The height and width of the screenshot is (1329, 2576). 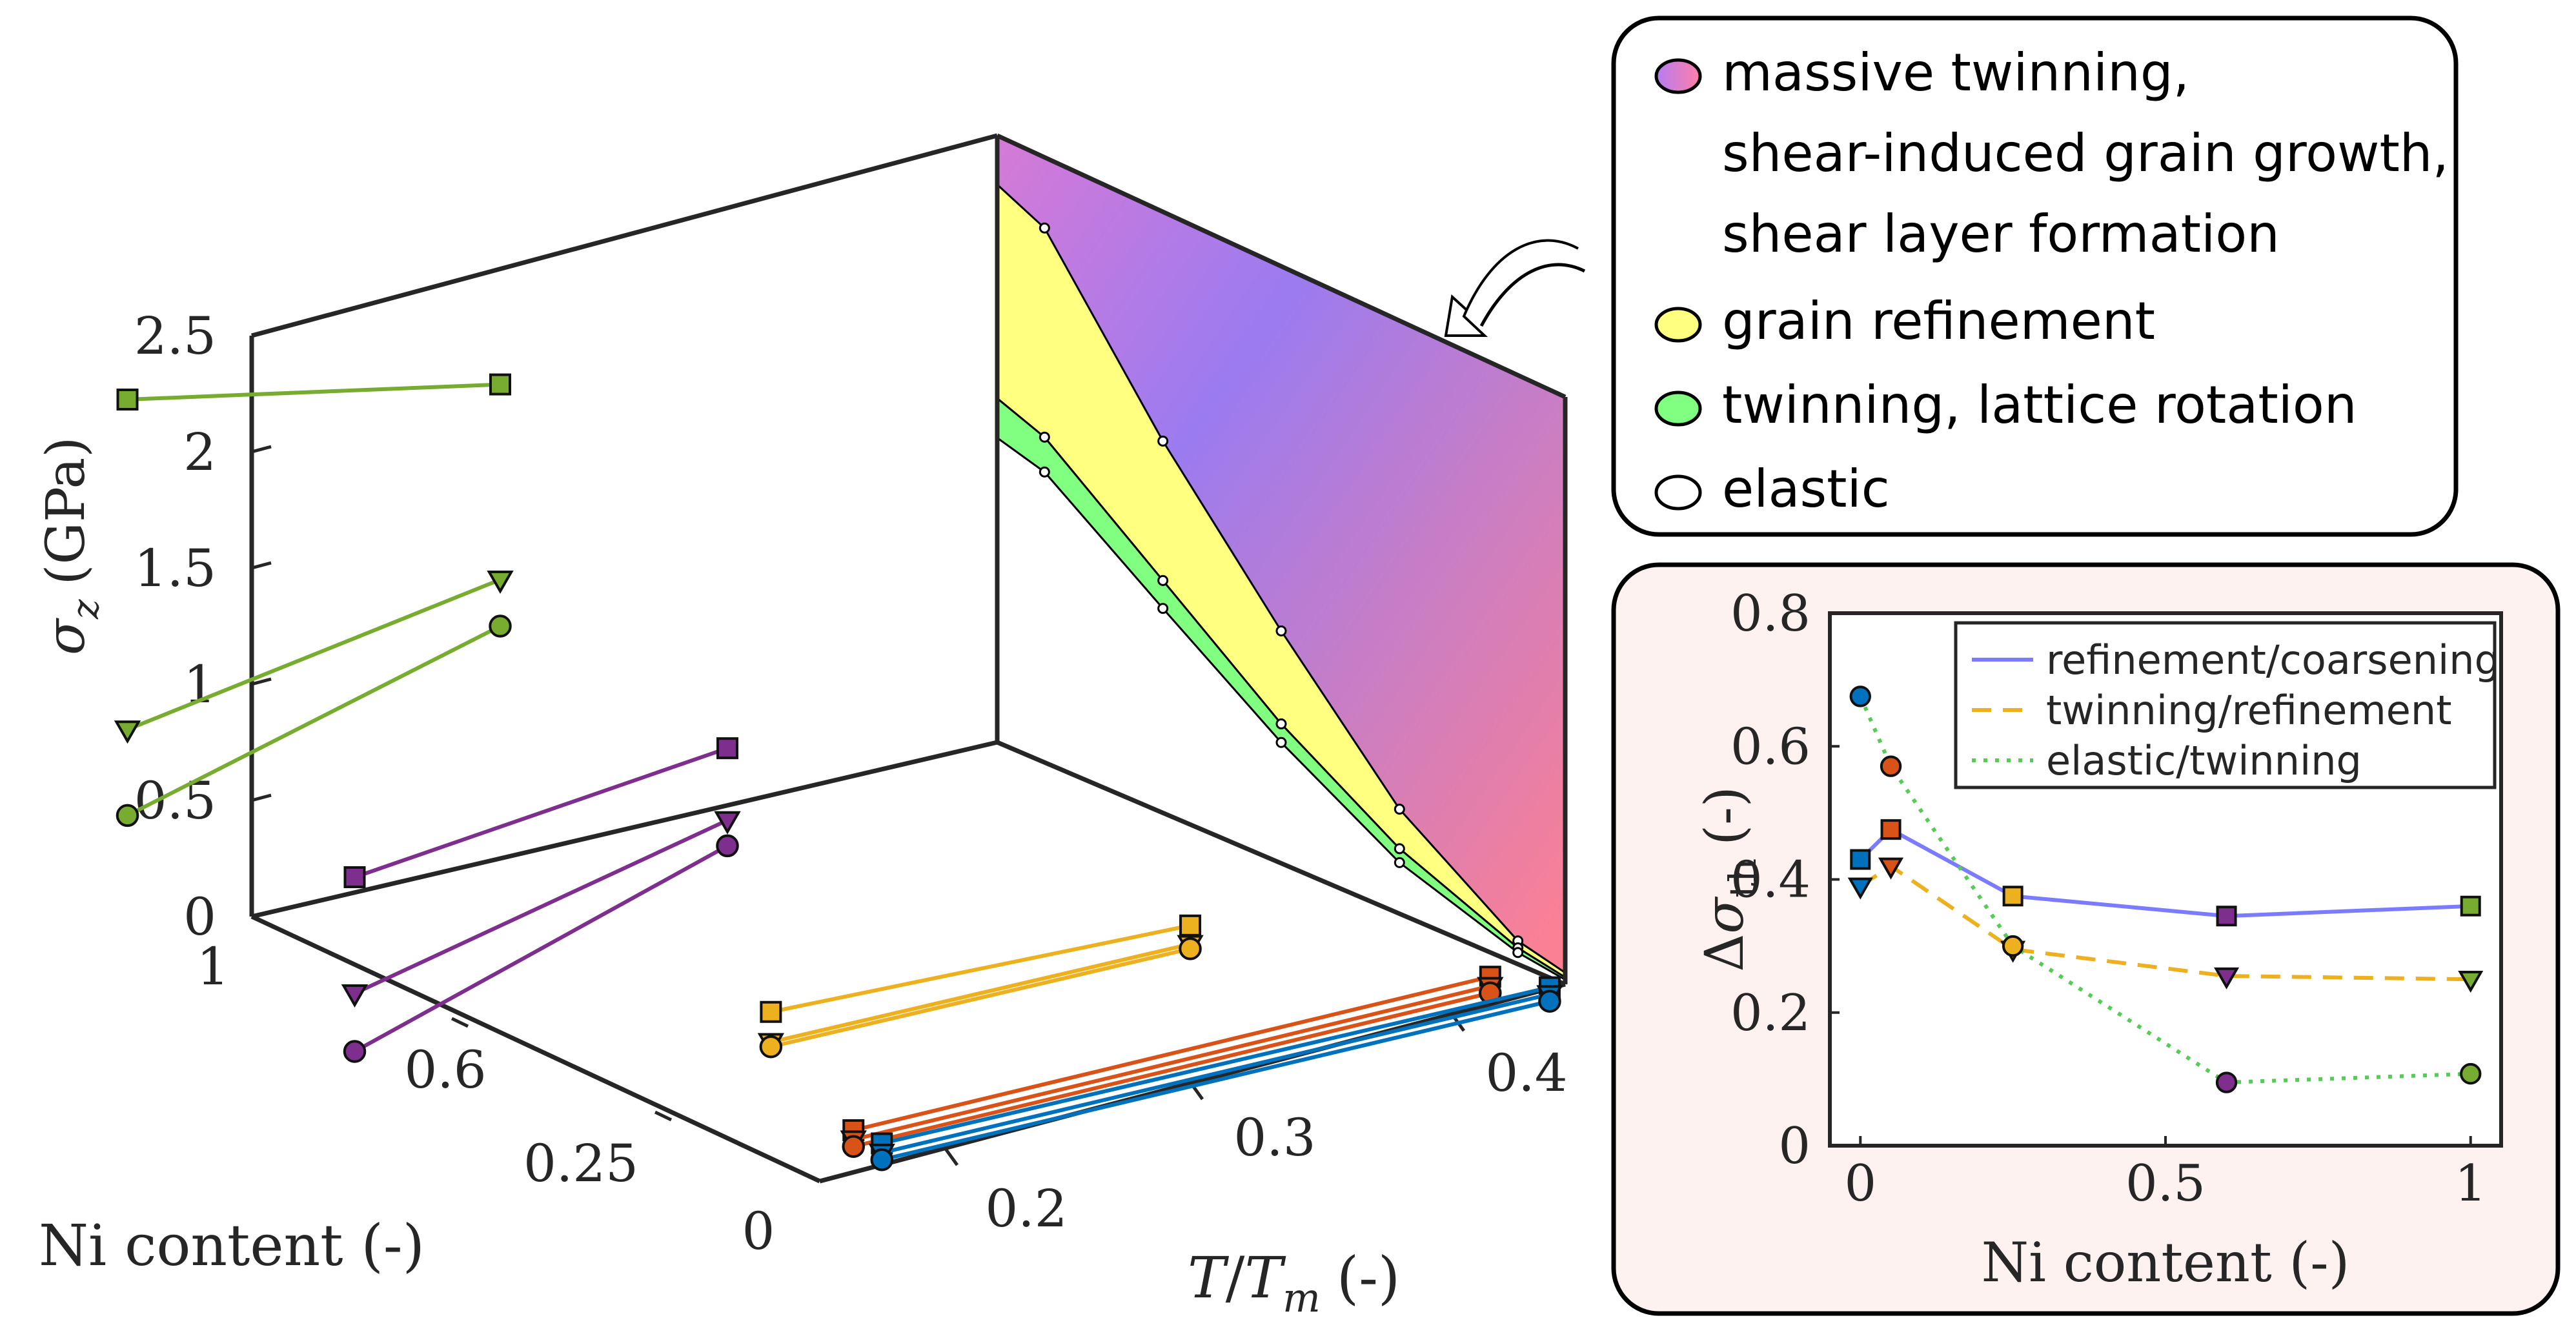 I want to click on z-tick-label: 0.5, so click(x=175, y=801).